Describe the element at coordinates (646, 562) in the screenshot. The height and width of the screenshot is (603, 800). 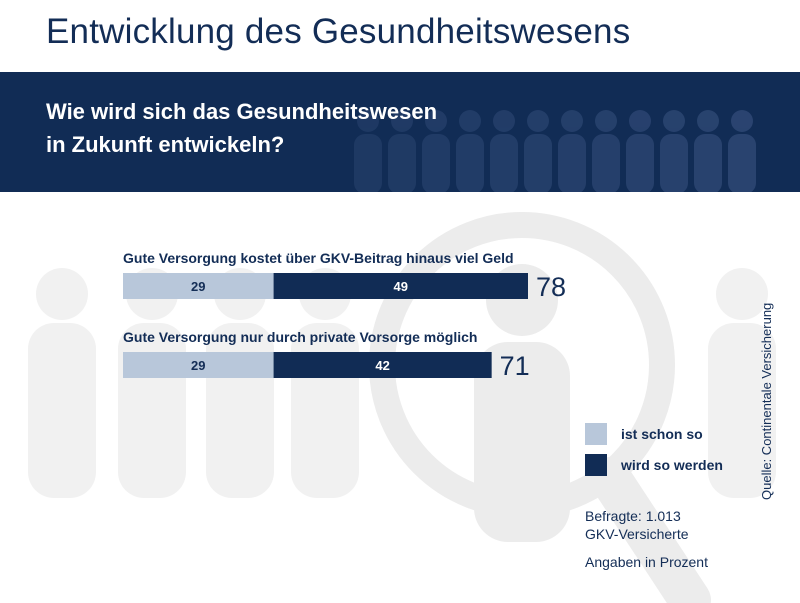
I see `unit-note: Angaben in Prozent` at that location.